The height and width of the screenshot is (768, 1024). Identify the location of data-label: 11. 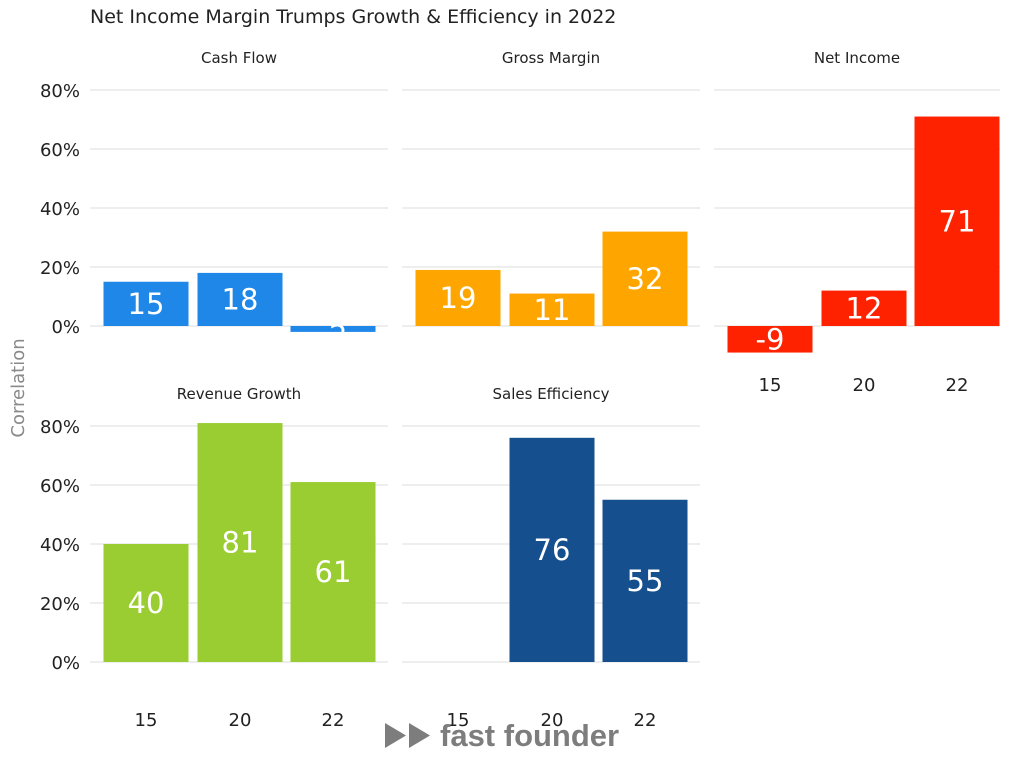
(552, 310).